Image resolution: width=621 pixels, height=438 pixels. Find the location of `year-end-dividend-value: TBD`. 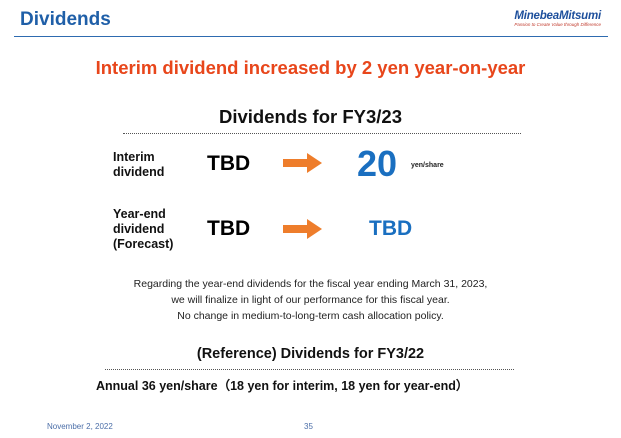

year-end-dividend-value: TBD is located at coordinates (391, 228).